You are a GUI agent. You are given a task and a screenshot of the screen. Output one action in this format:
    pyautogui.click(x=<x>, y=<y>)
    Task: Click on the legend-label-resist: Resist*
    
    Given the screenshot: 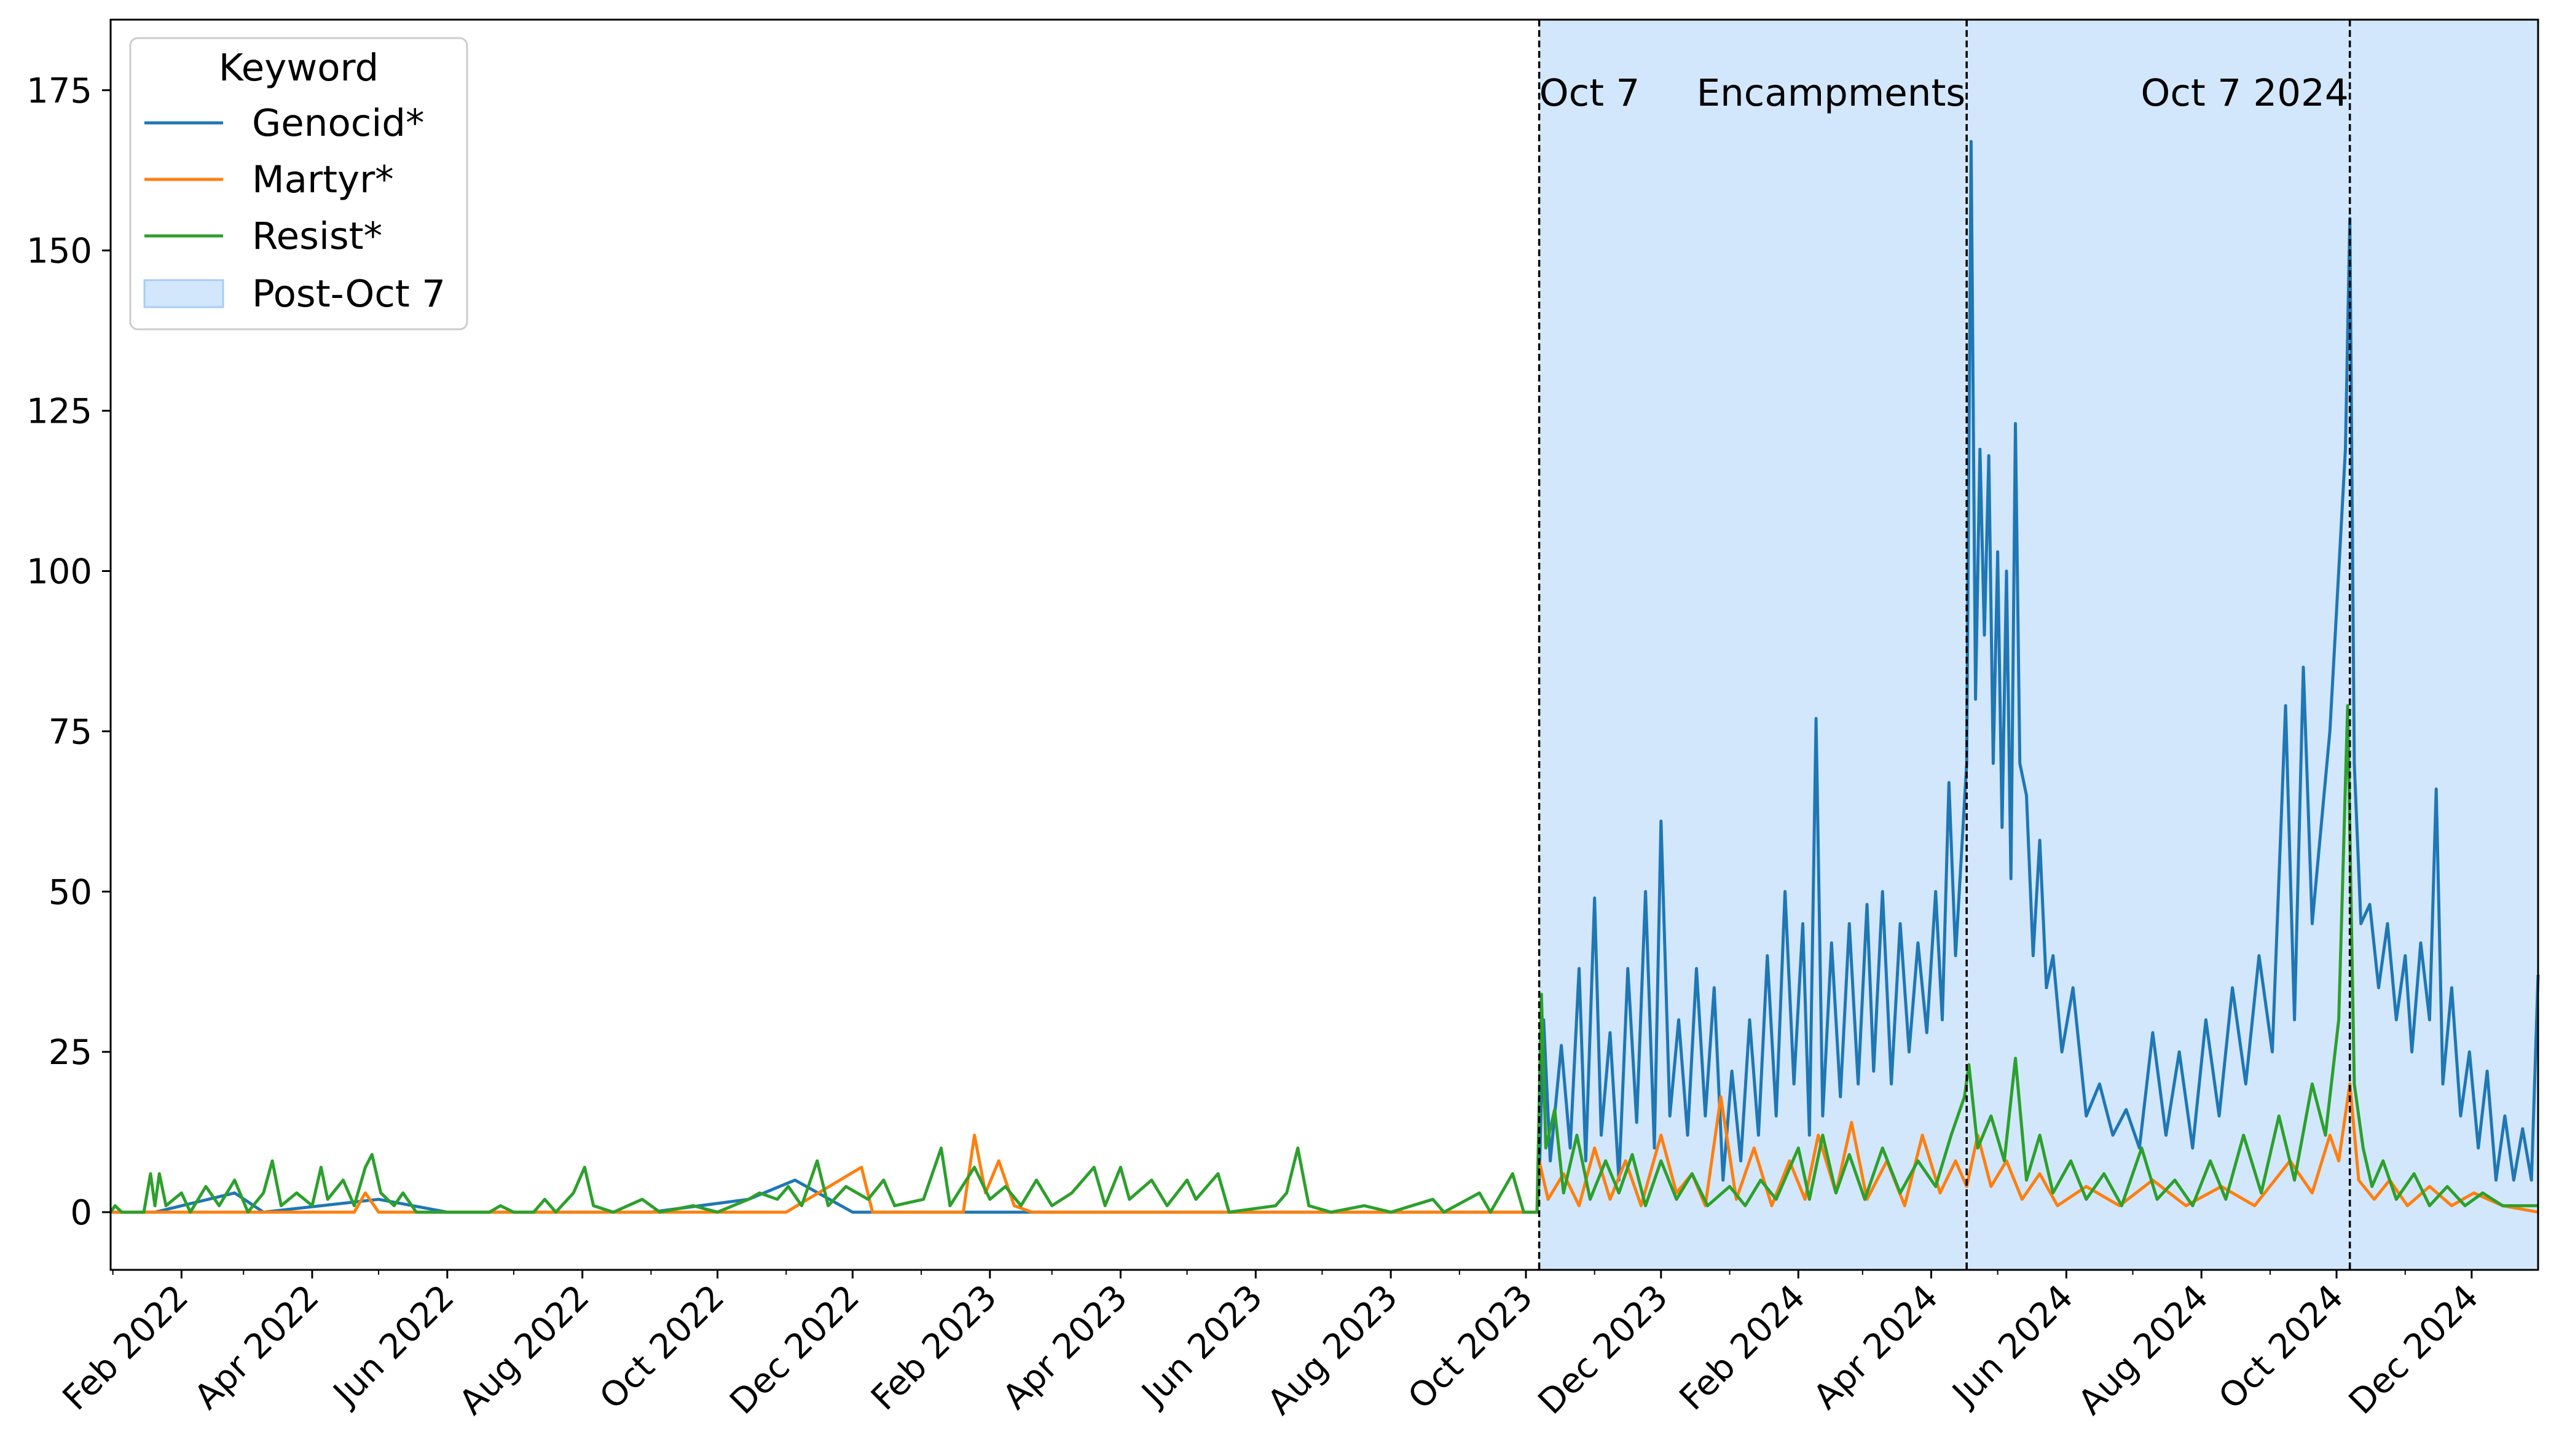 What is the action you would take?
    pyautogui.click(x=317, y=236)
    